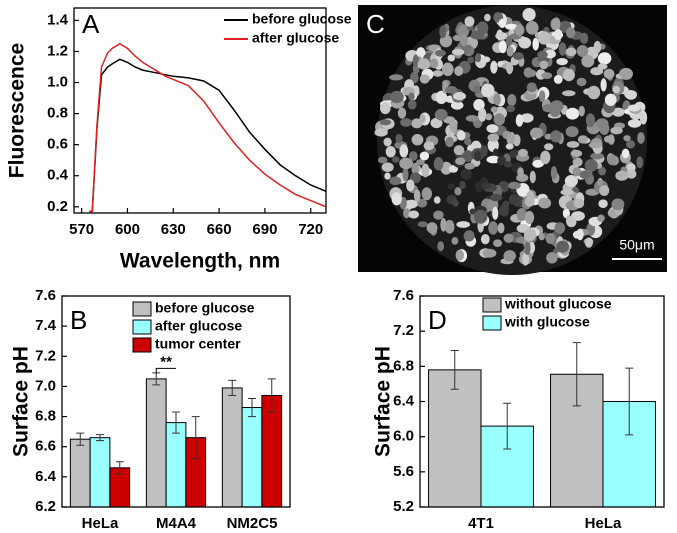  Describe the element at coordinates (176, 401) in the screenshot. I see `plot-frame` at that location.